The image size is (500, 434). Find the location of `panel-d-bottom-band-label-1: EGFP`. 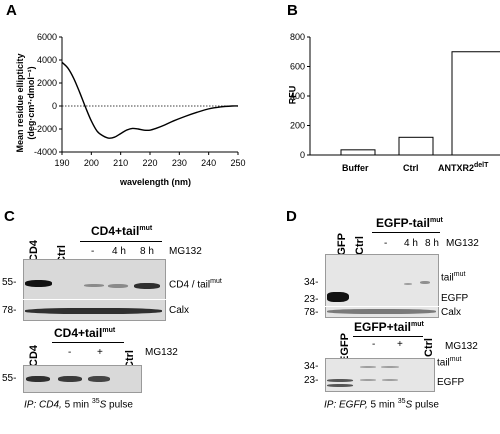

panel-d-bottom-band-label-1: EGFP is located at coordinates (451, 382).